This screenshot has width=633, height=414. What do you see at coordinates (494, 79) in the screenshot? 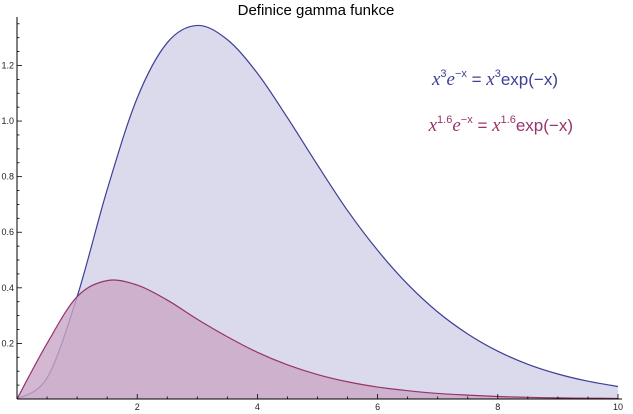
I see `legend-entry-1: x3e−x = x3exp(−x)` at bounding box center [494, 79].